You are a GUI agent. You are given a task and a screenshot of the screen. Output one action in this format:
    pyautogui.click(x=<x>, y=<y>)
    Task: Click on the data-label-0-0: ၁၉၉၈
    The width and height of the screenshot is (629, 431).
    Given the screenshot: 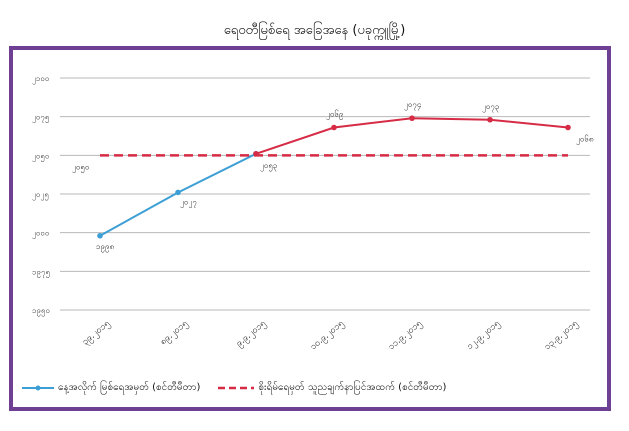 What is the action you would take?
    pyautogui.click(x=105, y=247)
    